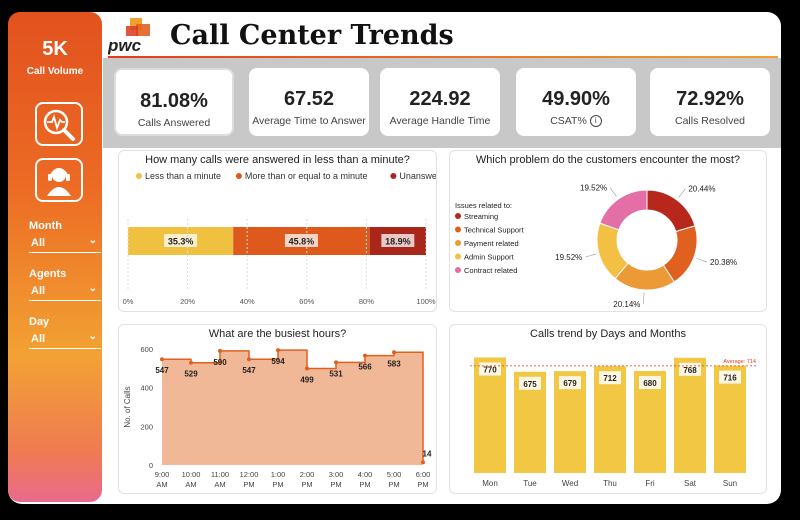  Describe the element at coordinates (249, 474) in the screenshot. I see `x-tick-label: 12:00` at that location.